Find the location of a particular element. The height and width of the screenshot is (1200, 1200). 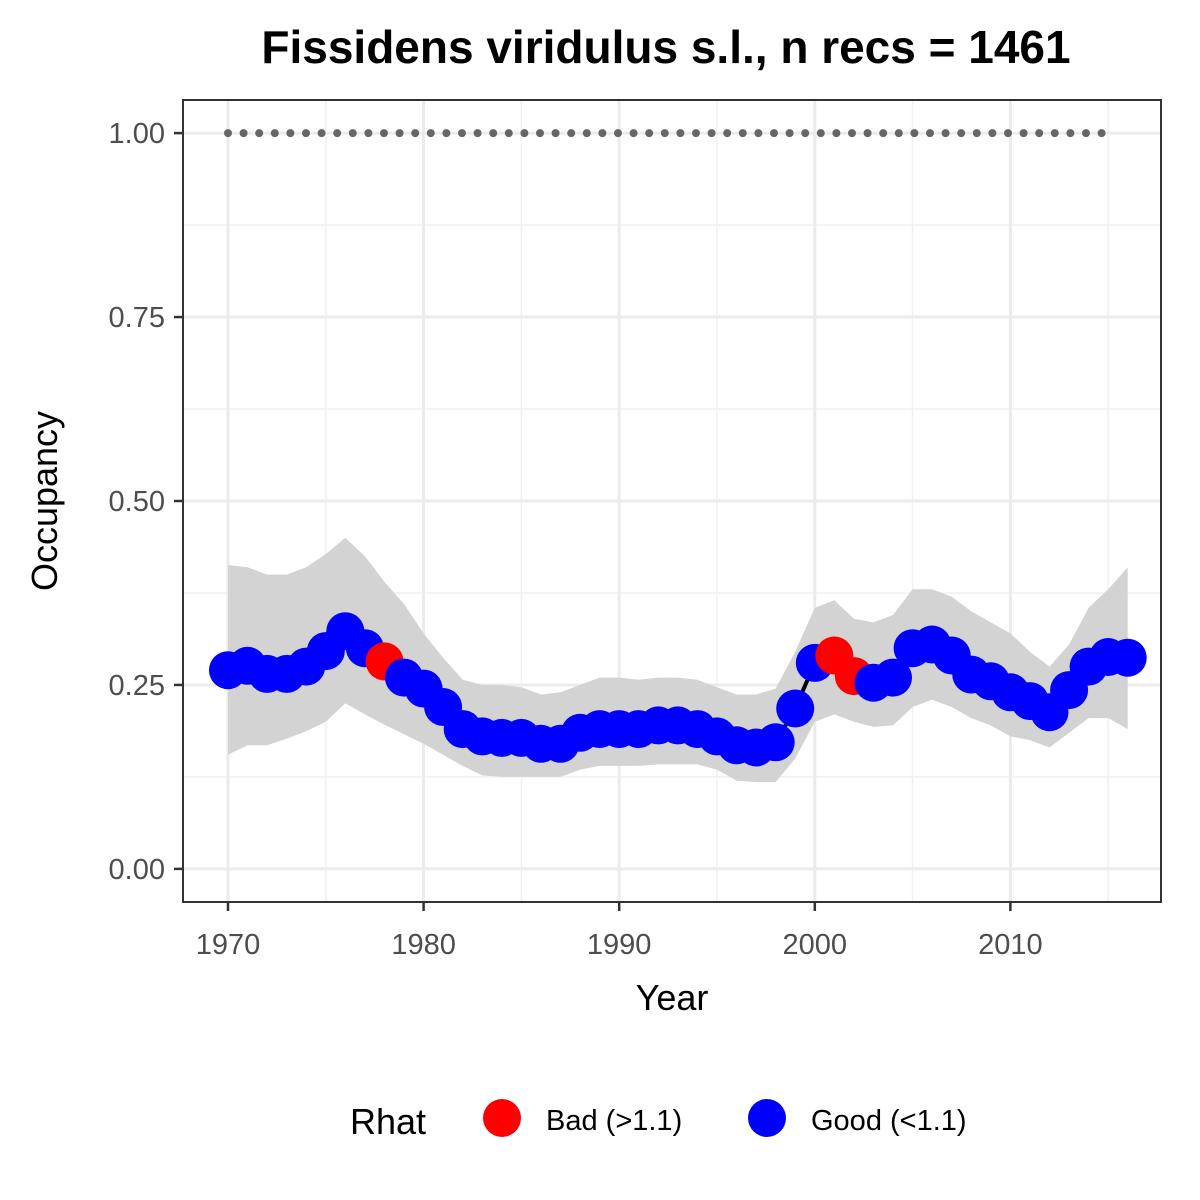

x-tick-label: 2010 is located at coordinates (1010, 945).